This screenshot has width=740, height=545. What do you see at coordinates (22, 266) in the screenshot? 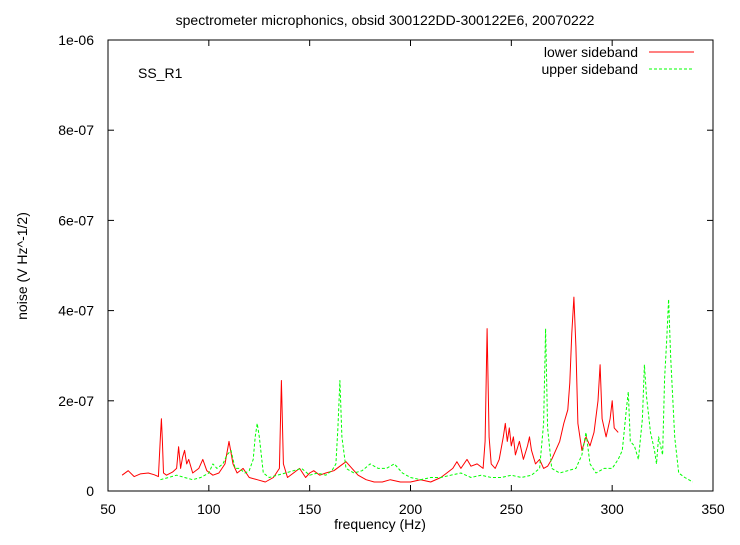
I see `y-axis-label: noise (V Hz^-1/2)` at bounding box center [22, 266].